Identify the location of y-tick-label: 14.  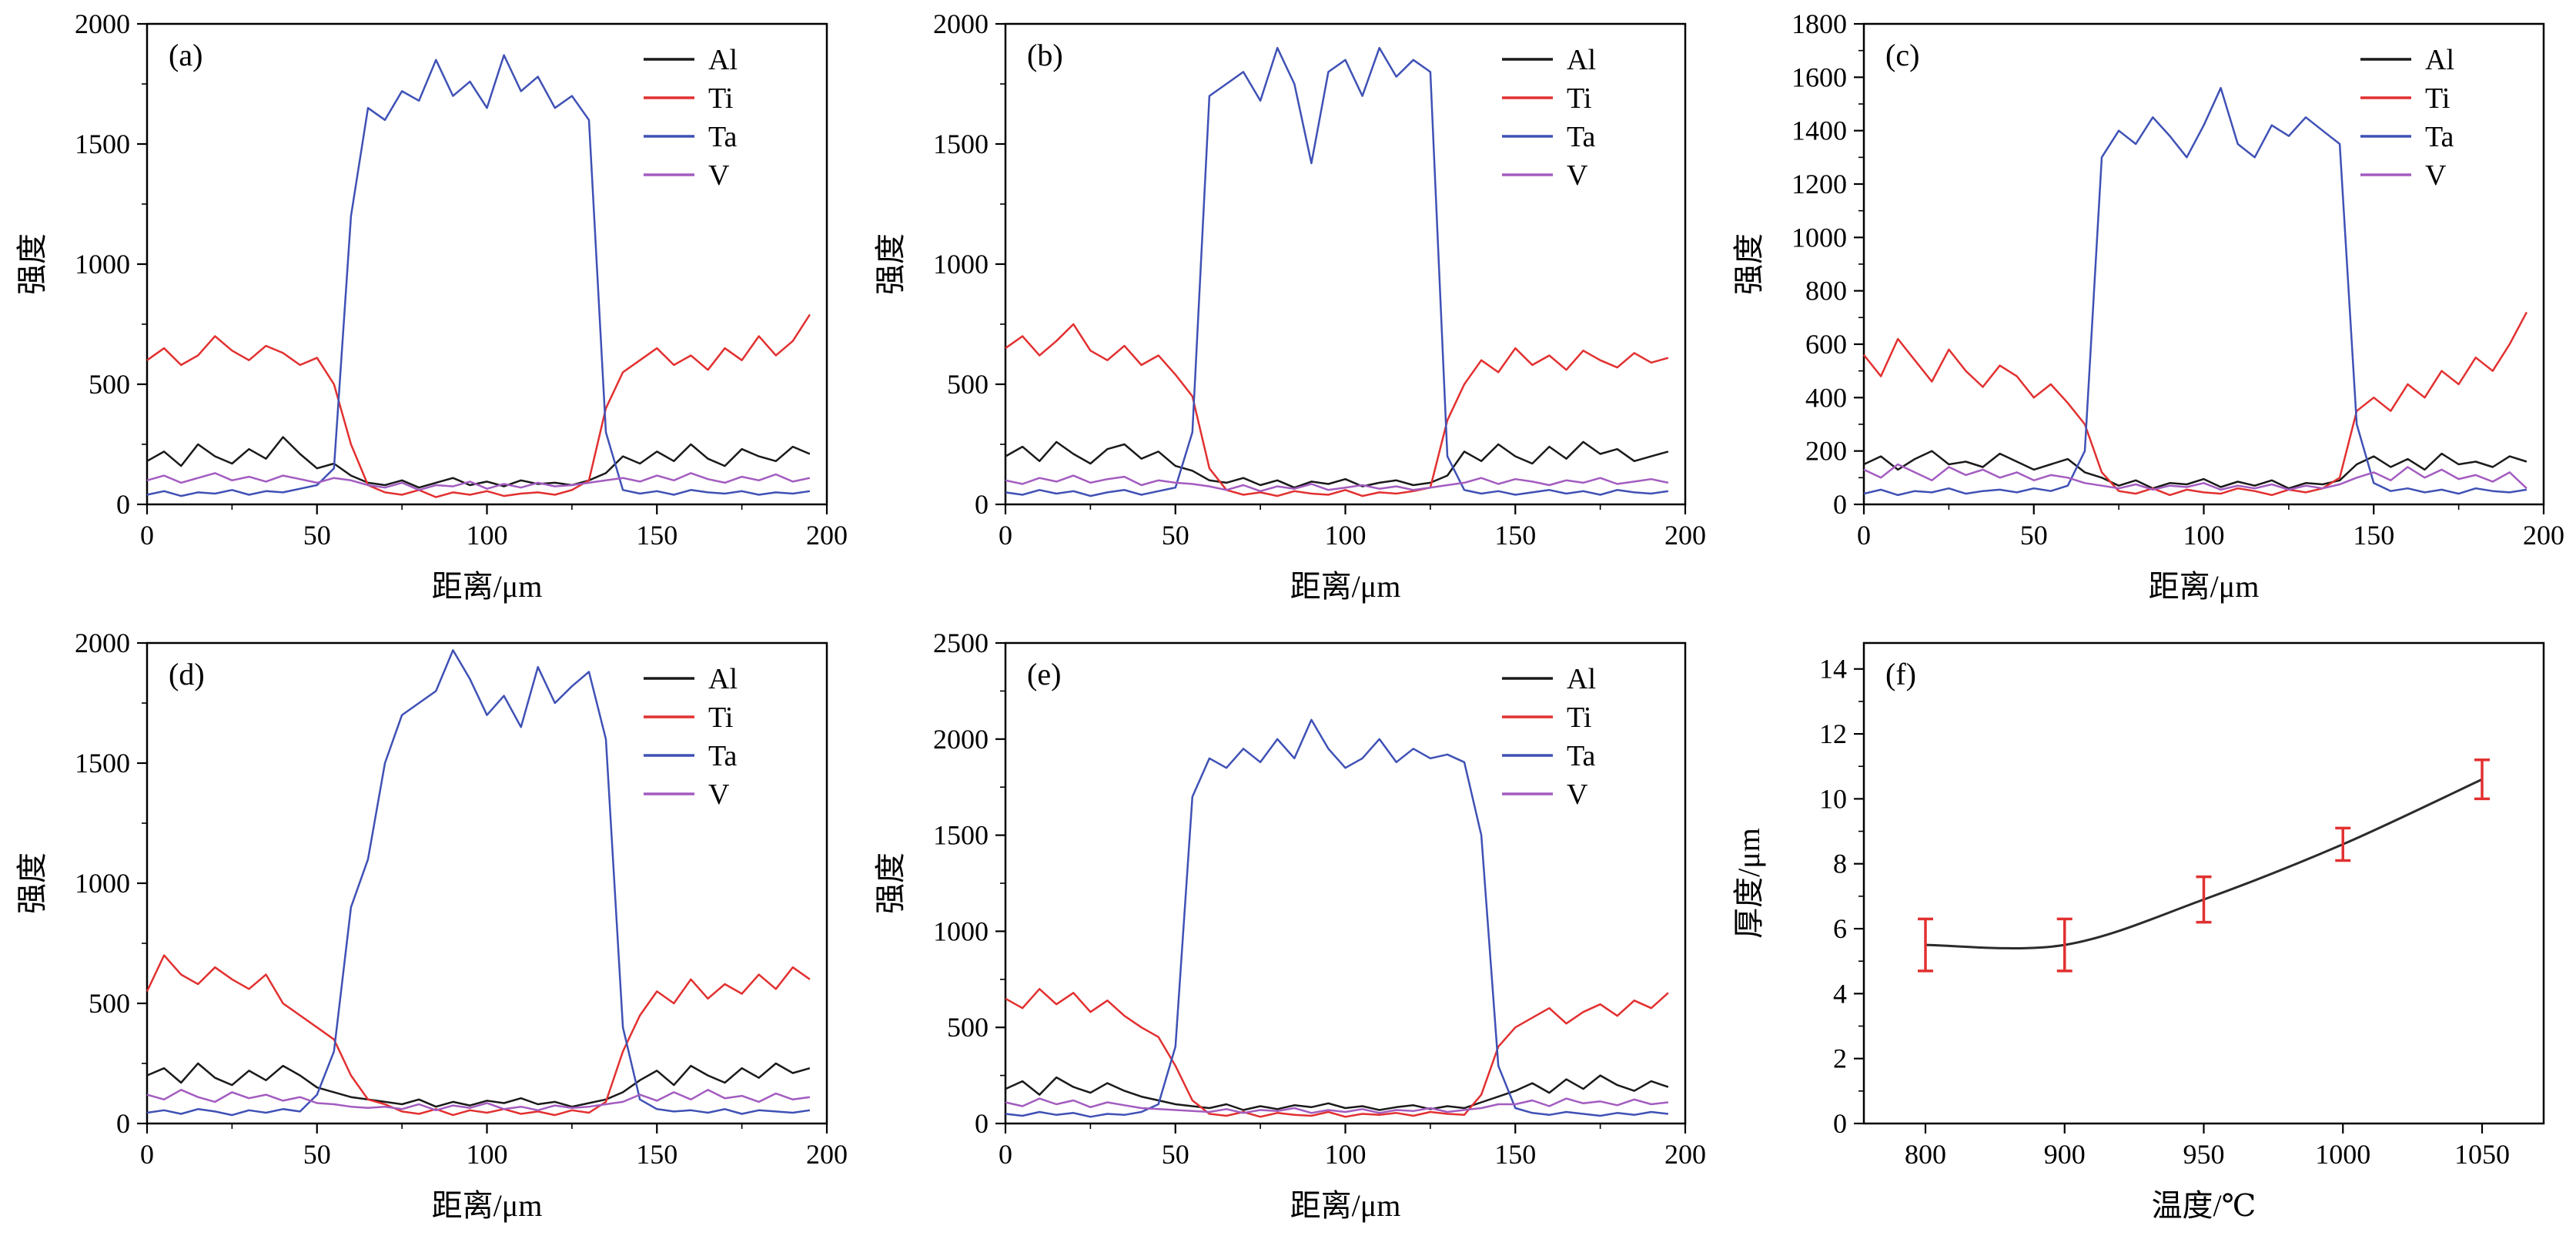
(1833, 668).